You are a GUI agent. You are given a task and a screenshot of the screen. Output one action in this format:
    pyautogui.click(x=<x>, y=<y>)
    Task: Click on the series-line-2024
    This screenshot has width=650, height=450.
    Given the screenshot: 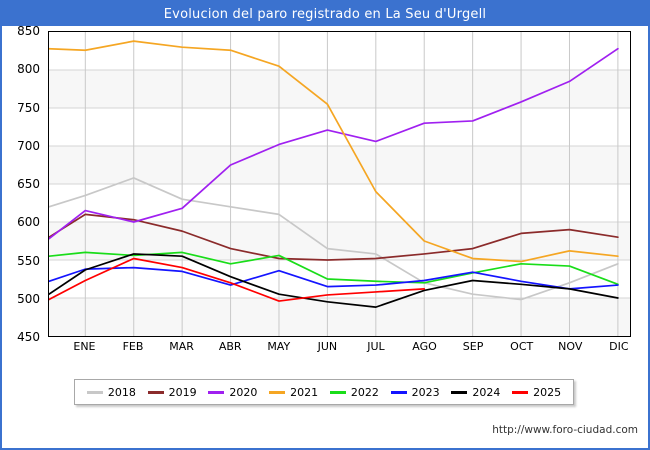 What is the action you would take?
    pyautogui.click(x=334, y=280)
    